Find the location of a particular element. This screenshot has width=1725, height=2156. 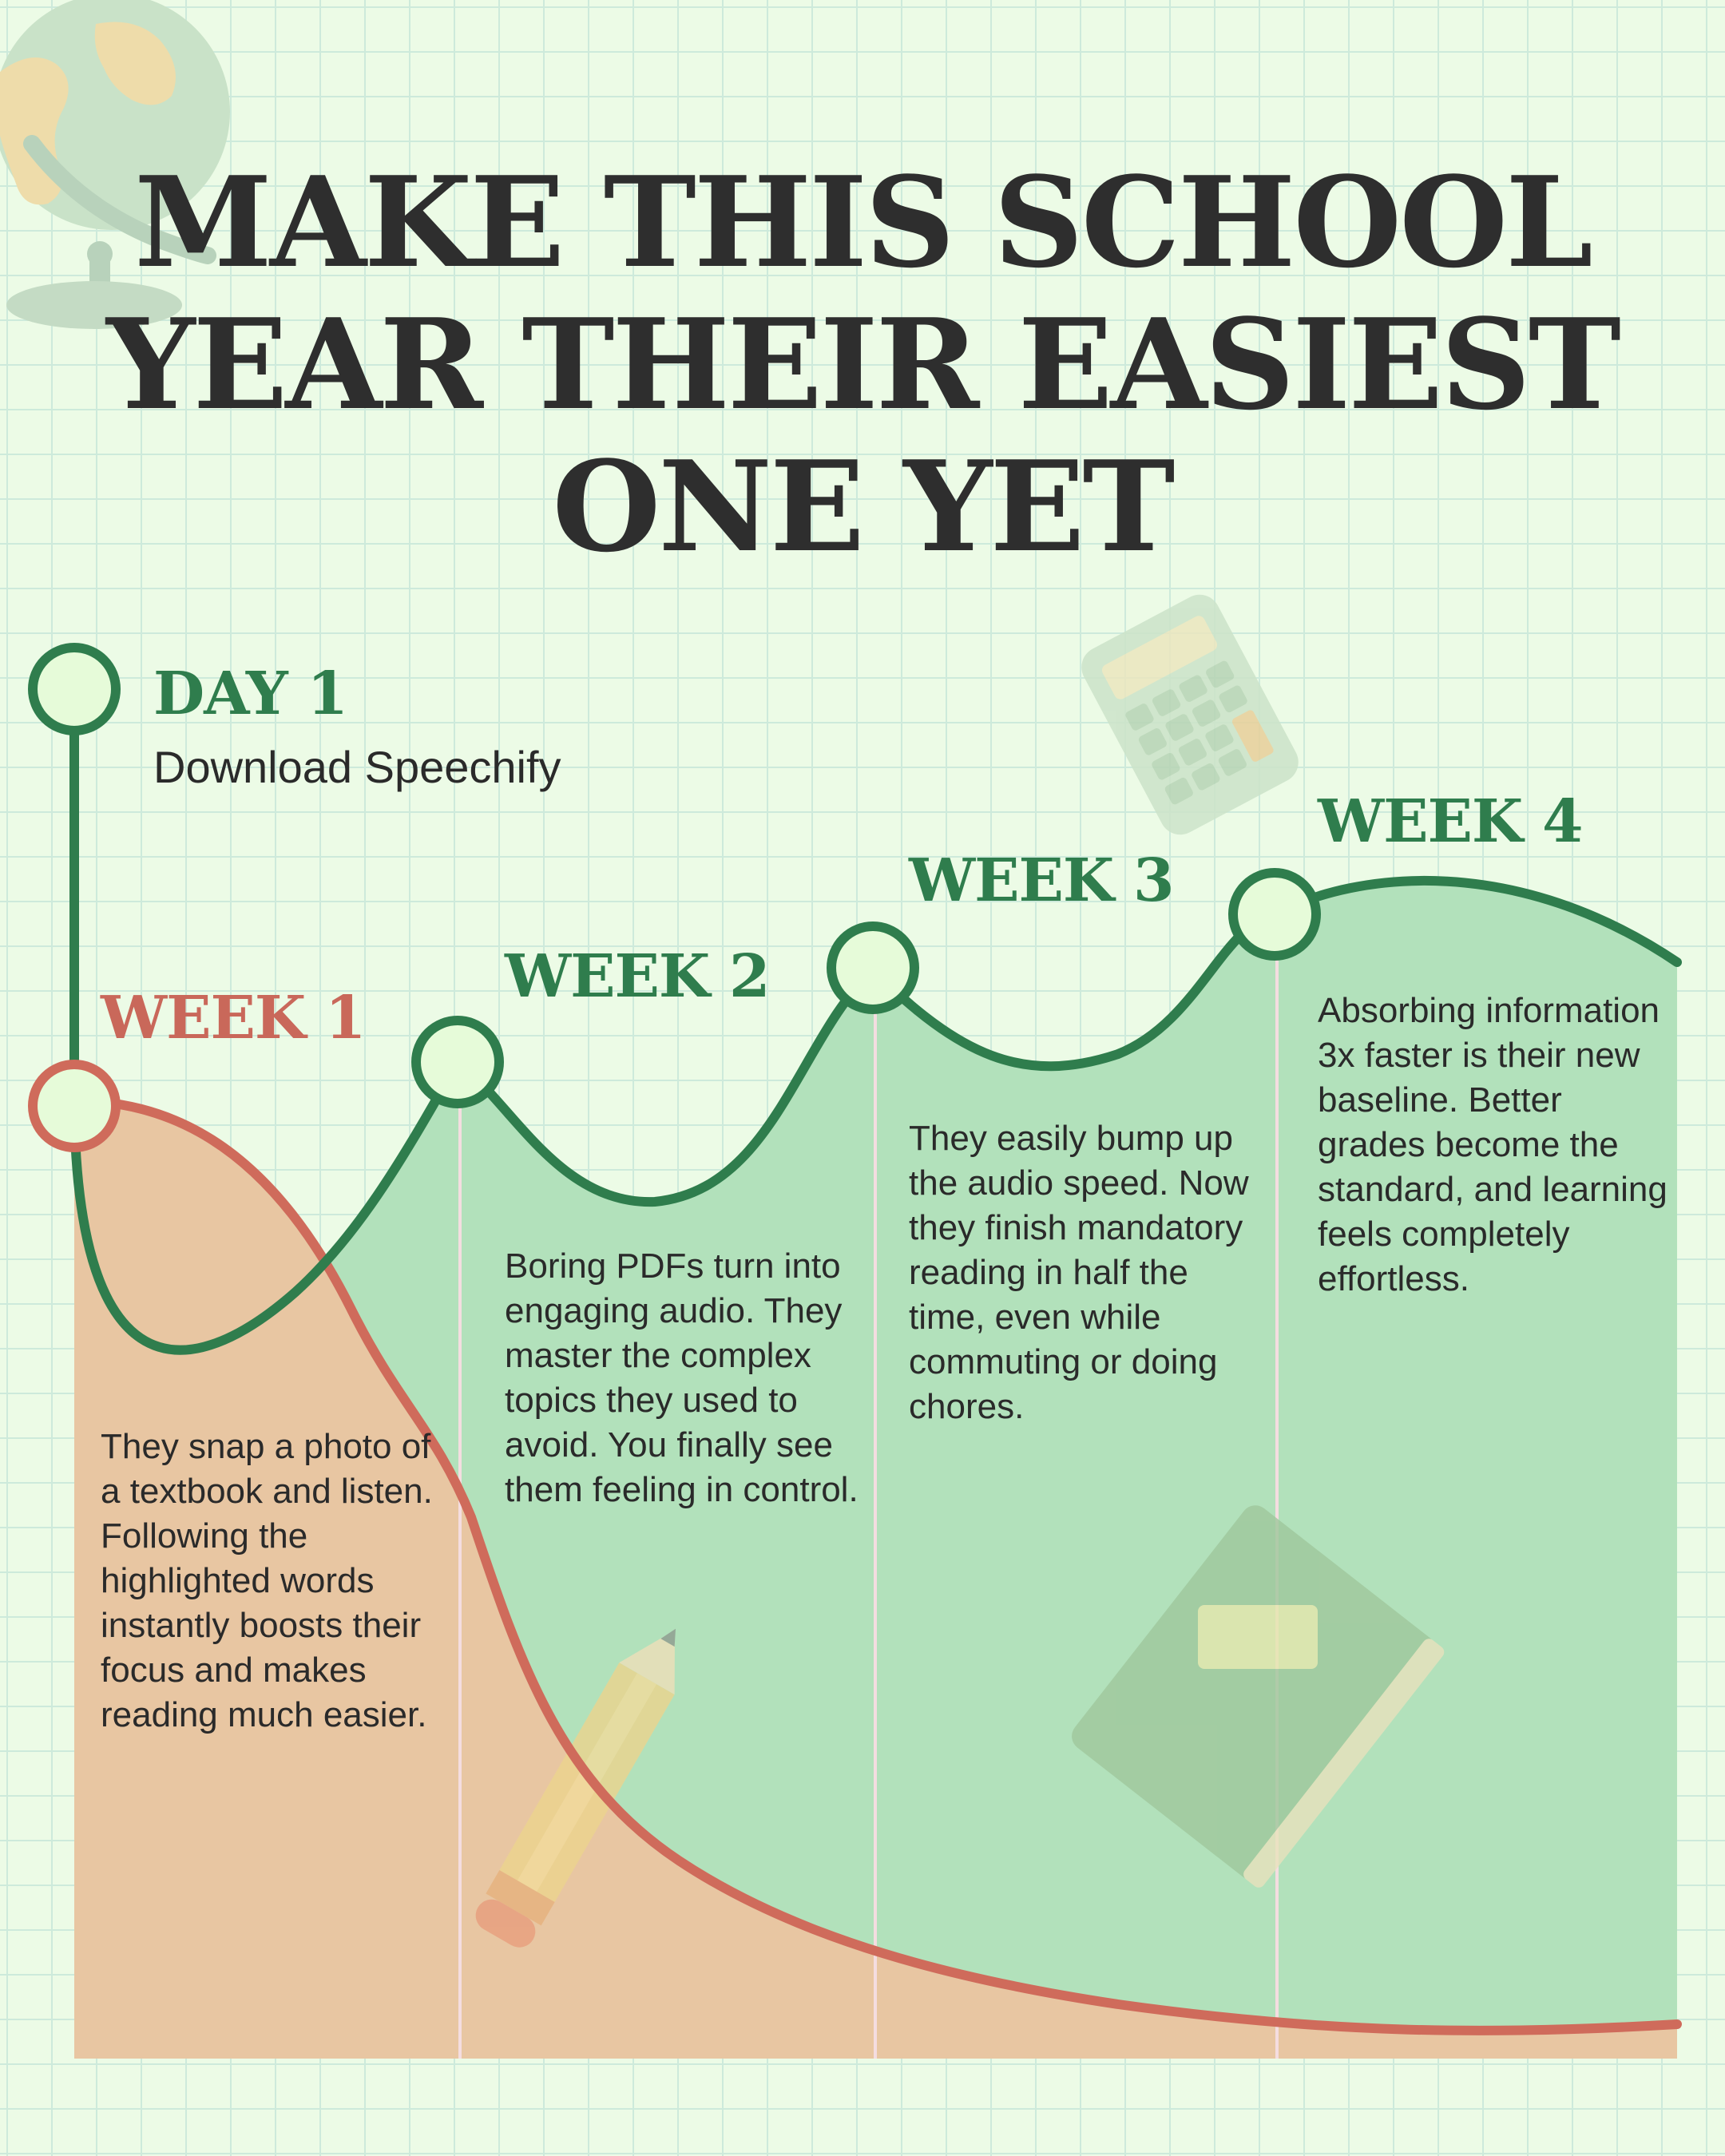

pencil-icon is located at coordinates (576, 1788).